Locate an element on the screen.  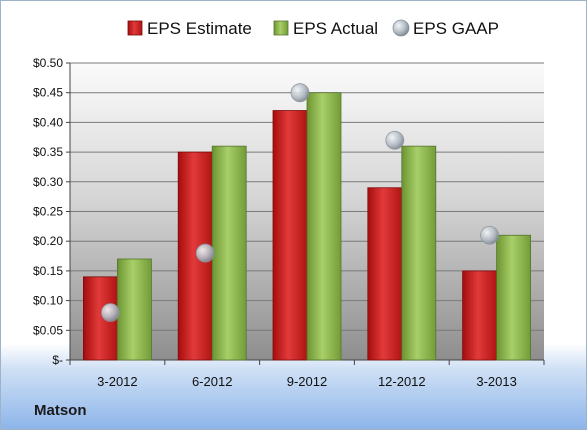
x-tick-label: 12-2012 is located at coordinates (402, 381).